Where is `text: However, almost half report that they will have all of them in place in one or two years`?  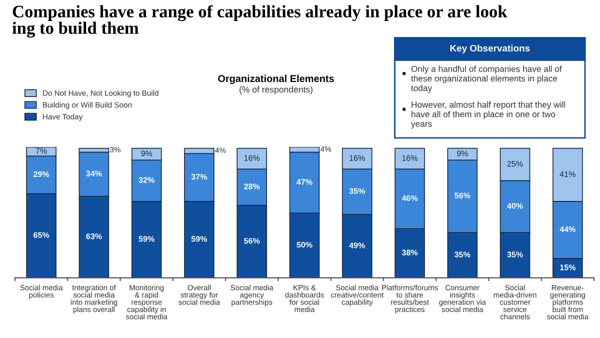 text: However, almost half report that they will have all of them in place in one or two years is located at coordinates (488, 115).